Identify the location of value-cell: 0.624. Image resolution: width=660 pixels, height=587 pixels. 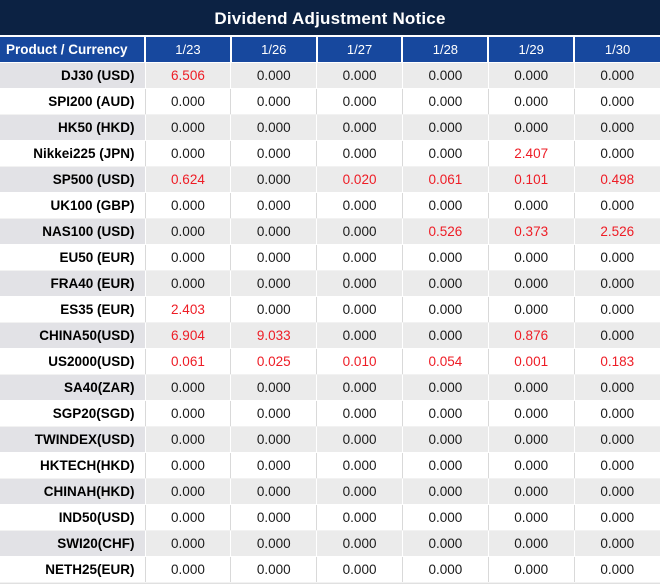
(187, 179).